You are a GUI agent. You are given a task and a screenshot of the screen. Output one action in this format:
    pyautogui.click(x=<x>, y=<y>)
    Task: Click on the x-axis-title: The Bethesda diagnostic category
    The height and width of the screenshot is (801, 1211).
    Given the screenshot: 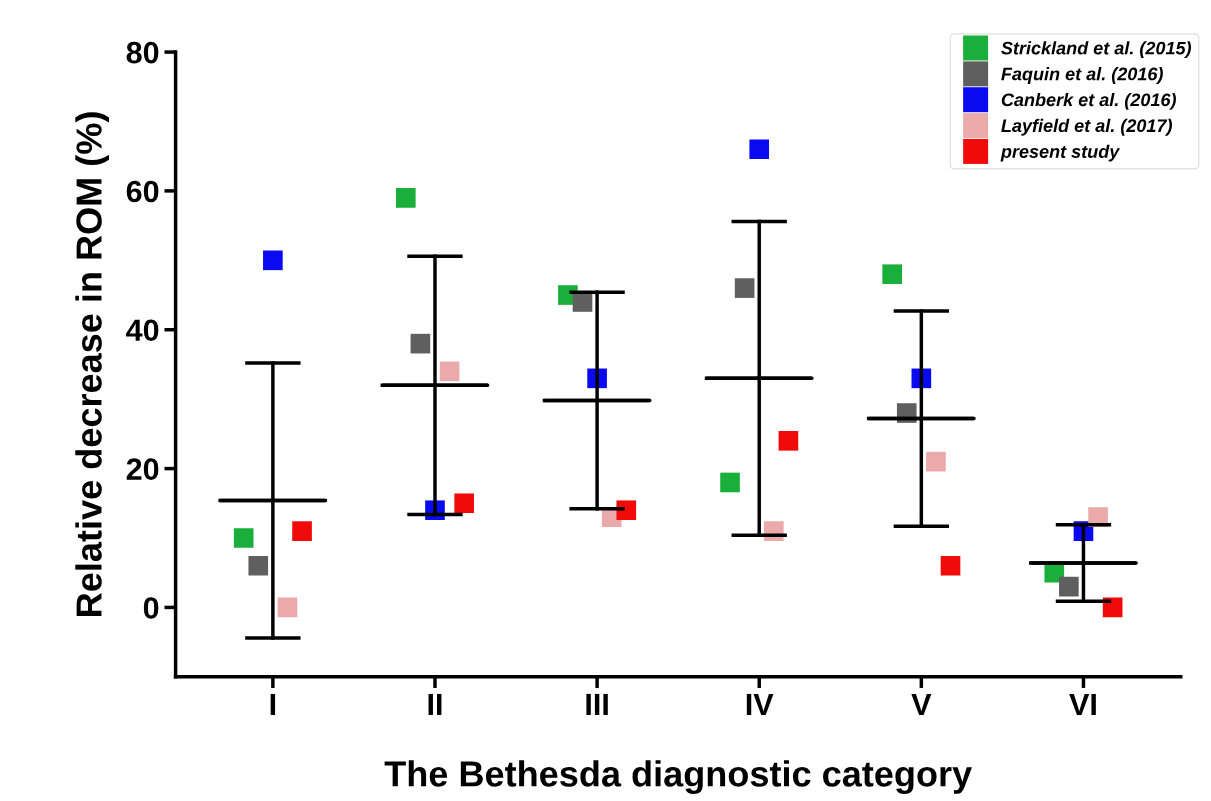 What is the action you would take?
    pyautogui.click(x=678, y=777)
    